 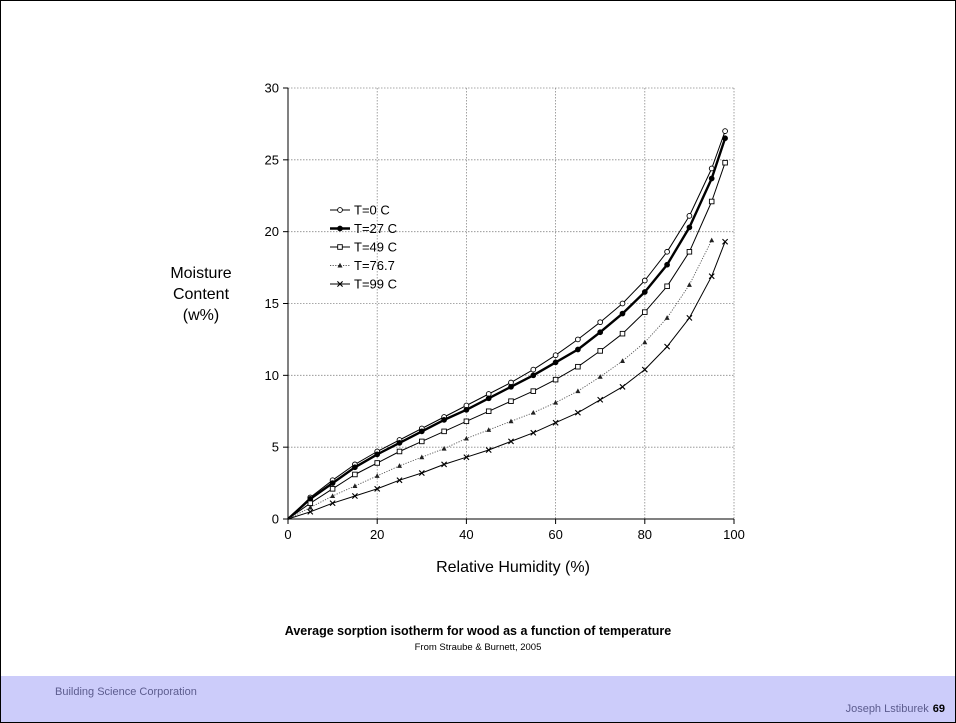 What do you see at coordinates (466, 534) in the screenshot?
I see `x-tick-label: 40` at bounding box center [466, 534].